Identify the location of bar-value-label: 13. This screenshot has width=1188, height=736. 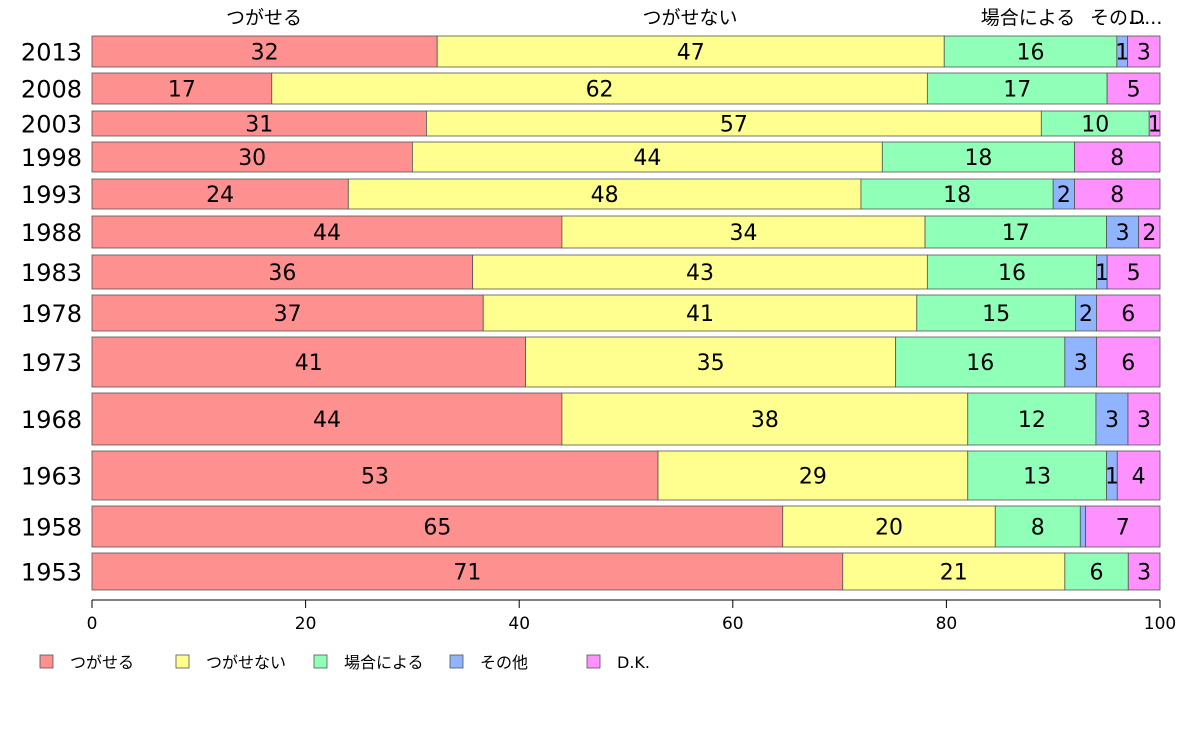
(1037, 477).